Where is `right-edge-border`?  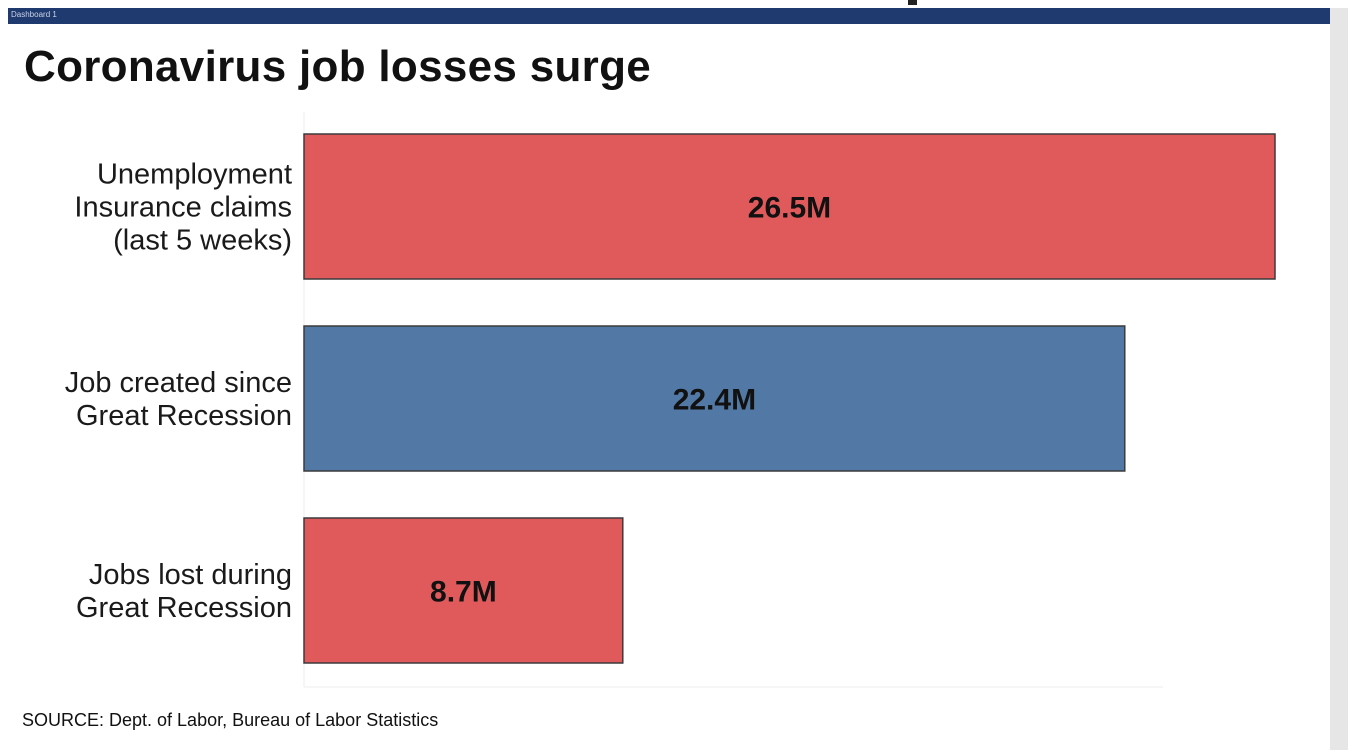 right-edge-border is located at coordinates (1339, 379).